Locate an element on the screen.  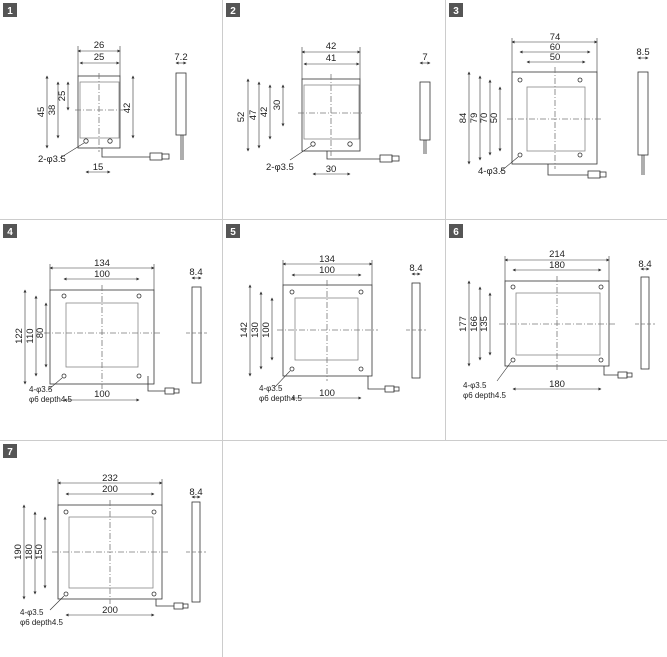
panel-4: 4 134 100 8.4 is located at coordinates (105, 314).